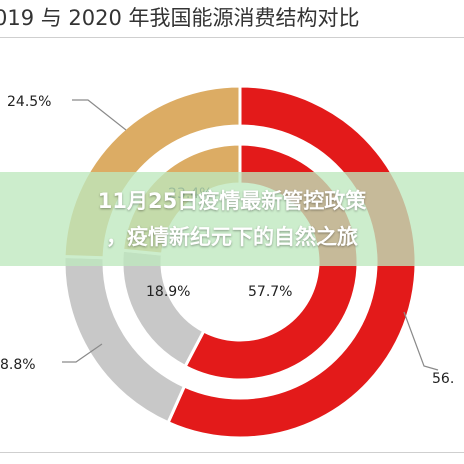 The image size is (464, 464). What do you see at coordinates (232, 201) in the screenshot?
I see `banner-line-1: 11月25日疫情最新管控政策` at bounding box center [232, 201].